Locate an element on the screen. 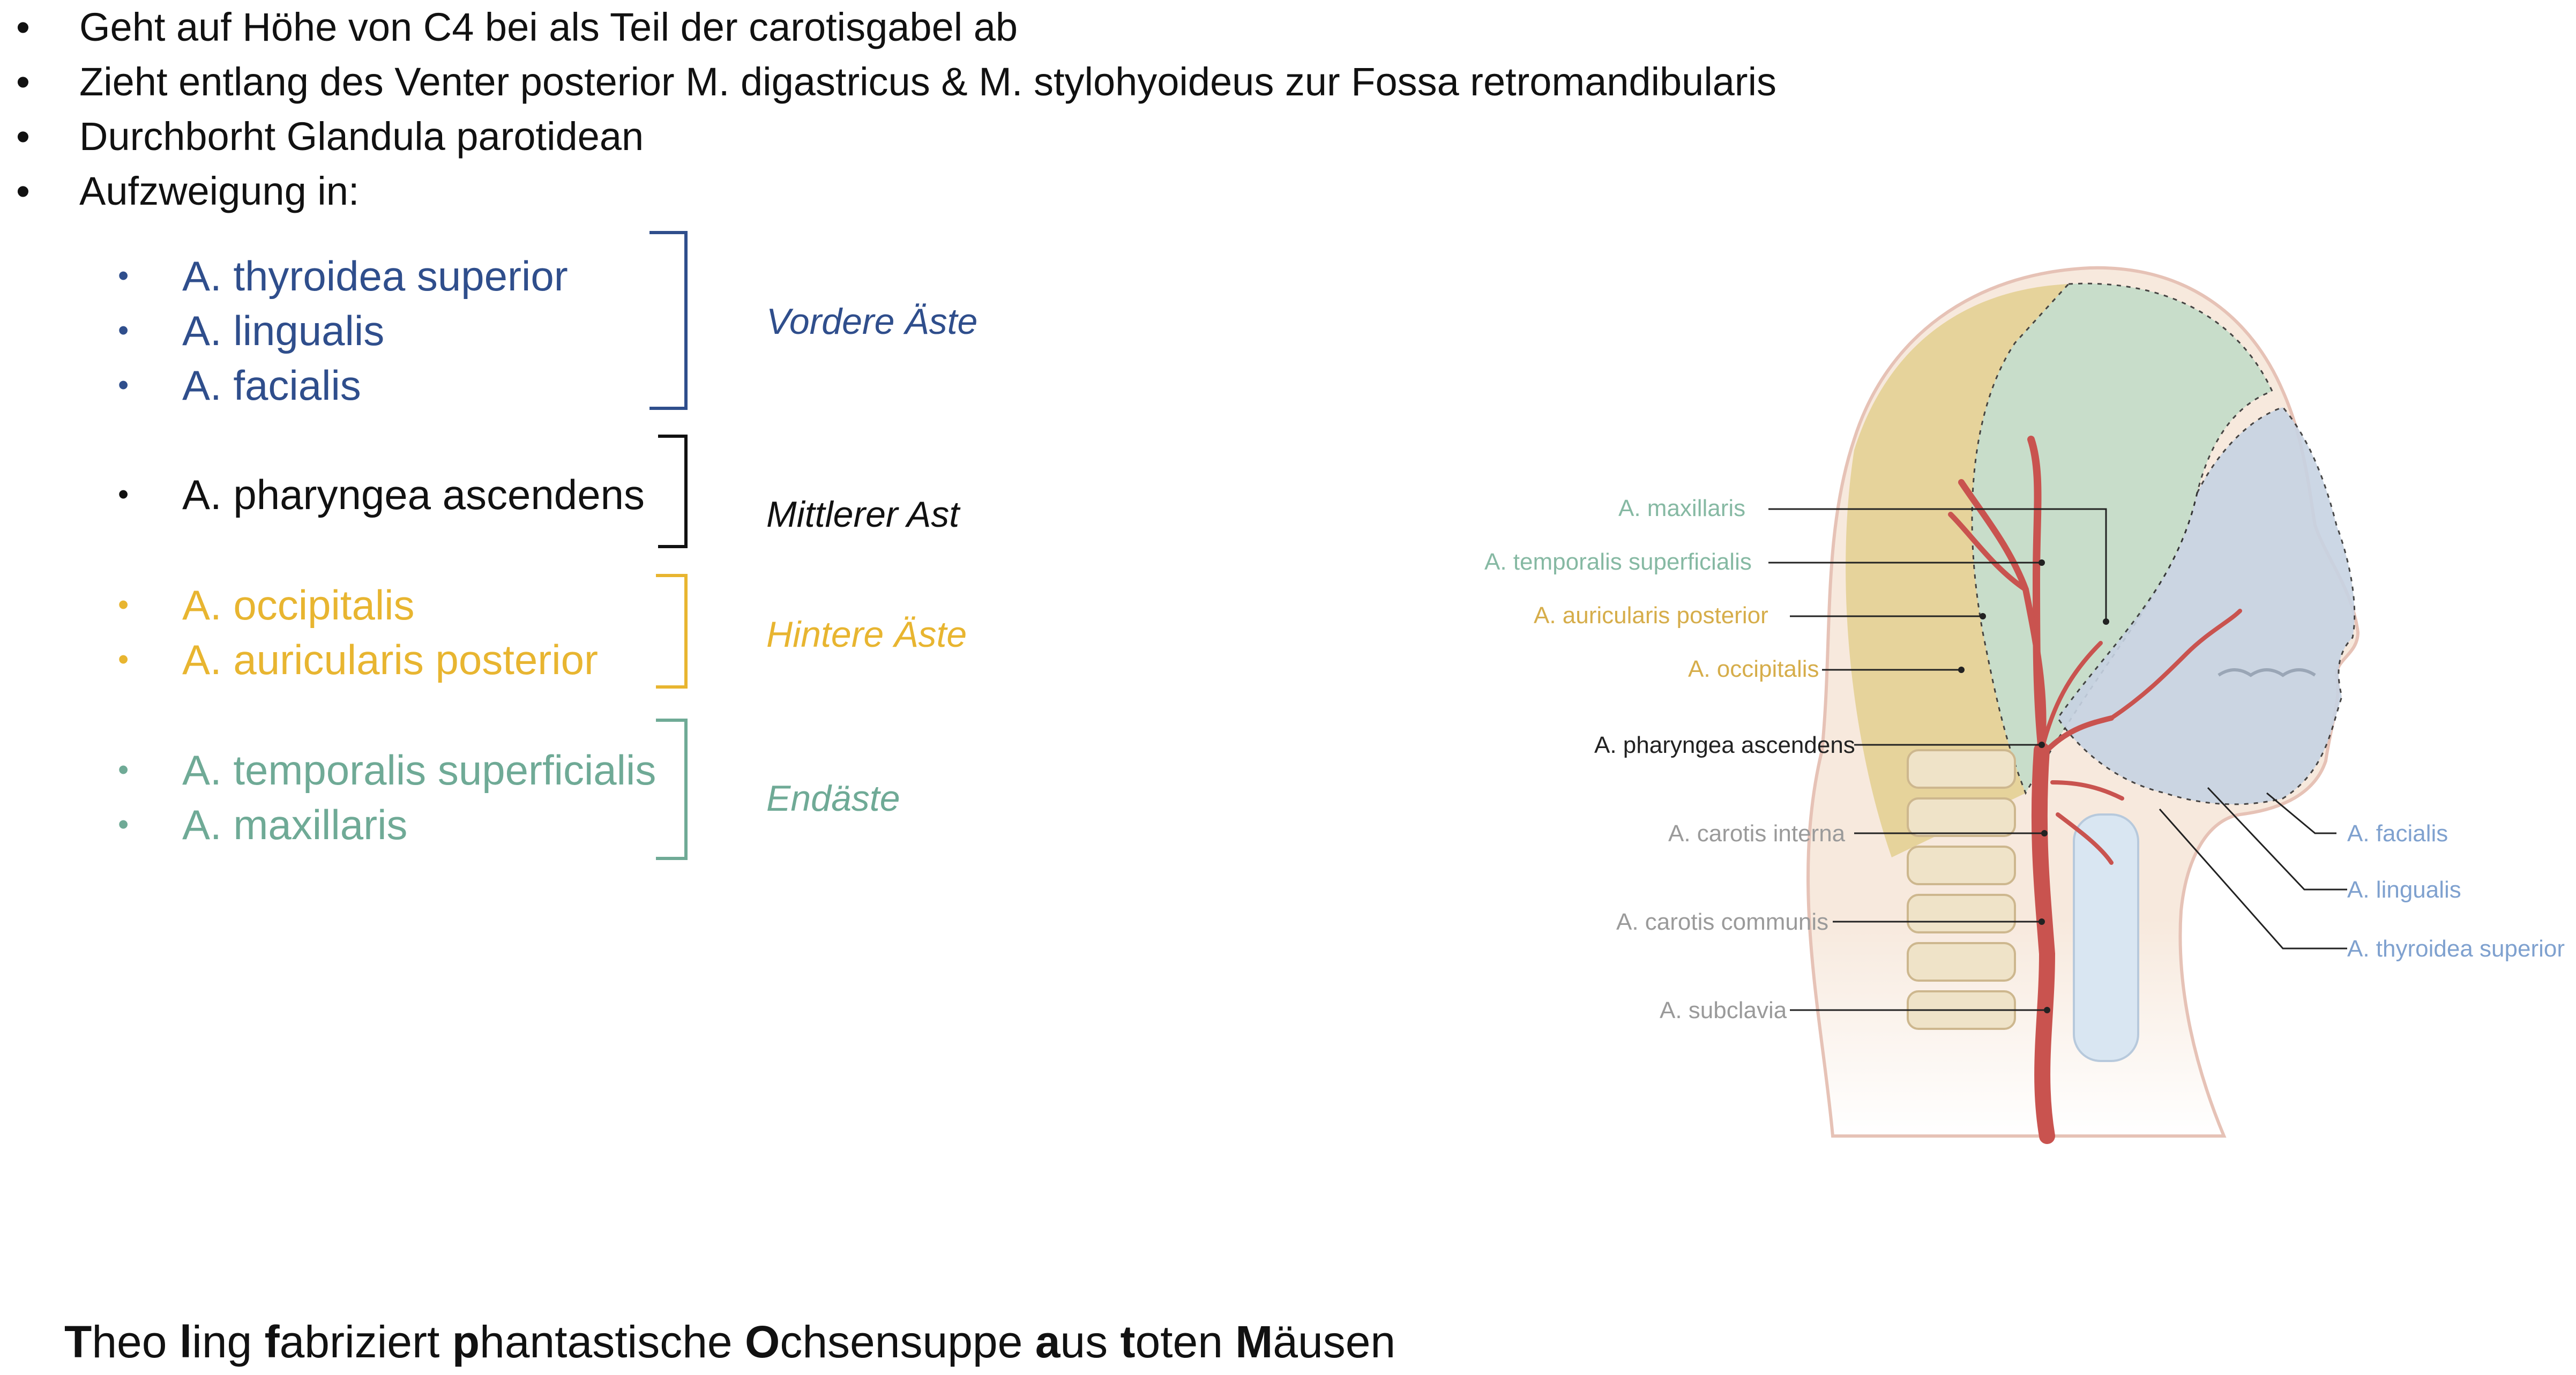 This screenshot has height=1375, width=2576. figure-label-pharyngea-ascendens: A. pharyngea ascendens is located at coordinates (1724, 745).